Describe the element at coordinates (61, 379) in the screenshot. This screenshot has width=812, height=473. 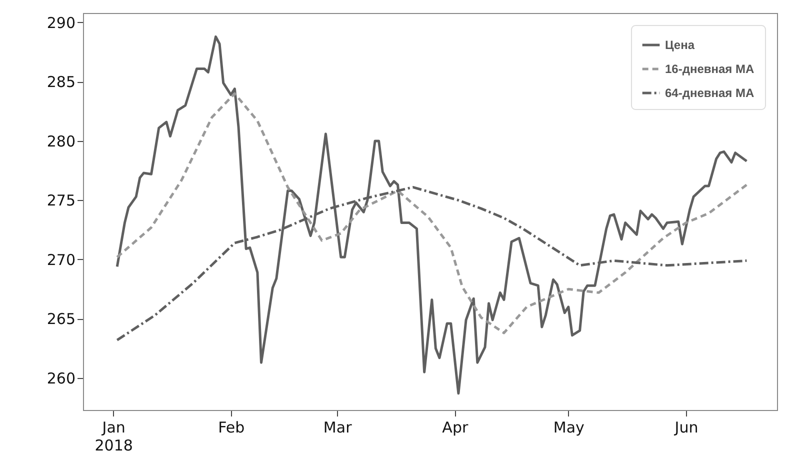
I see `y-tick-label: 260` at that location.